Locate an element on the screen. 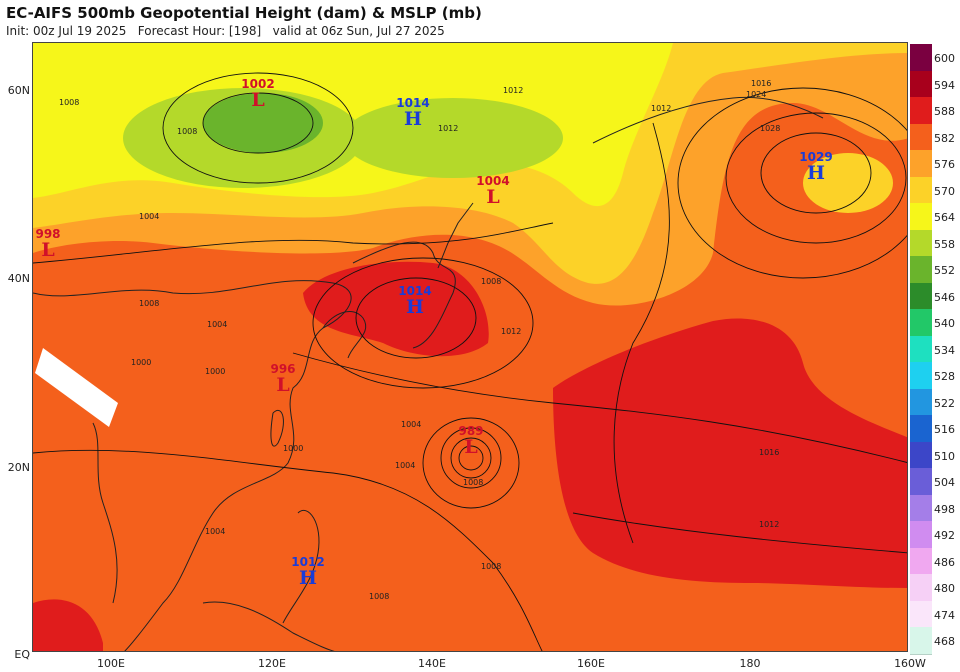 The height and width of the screenshot is (672, 960). legend-entry-528: 528 is located at coordinates (935, 376).